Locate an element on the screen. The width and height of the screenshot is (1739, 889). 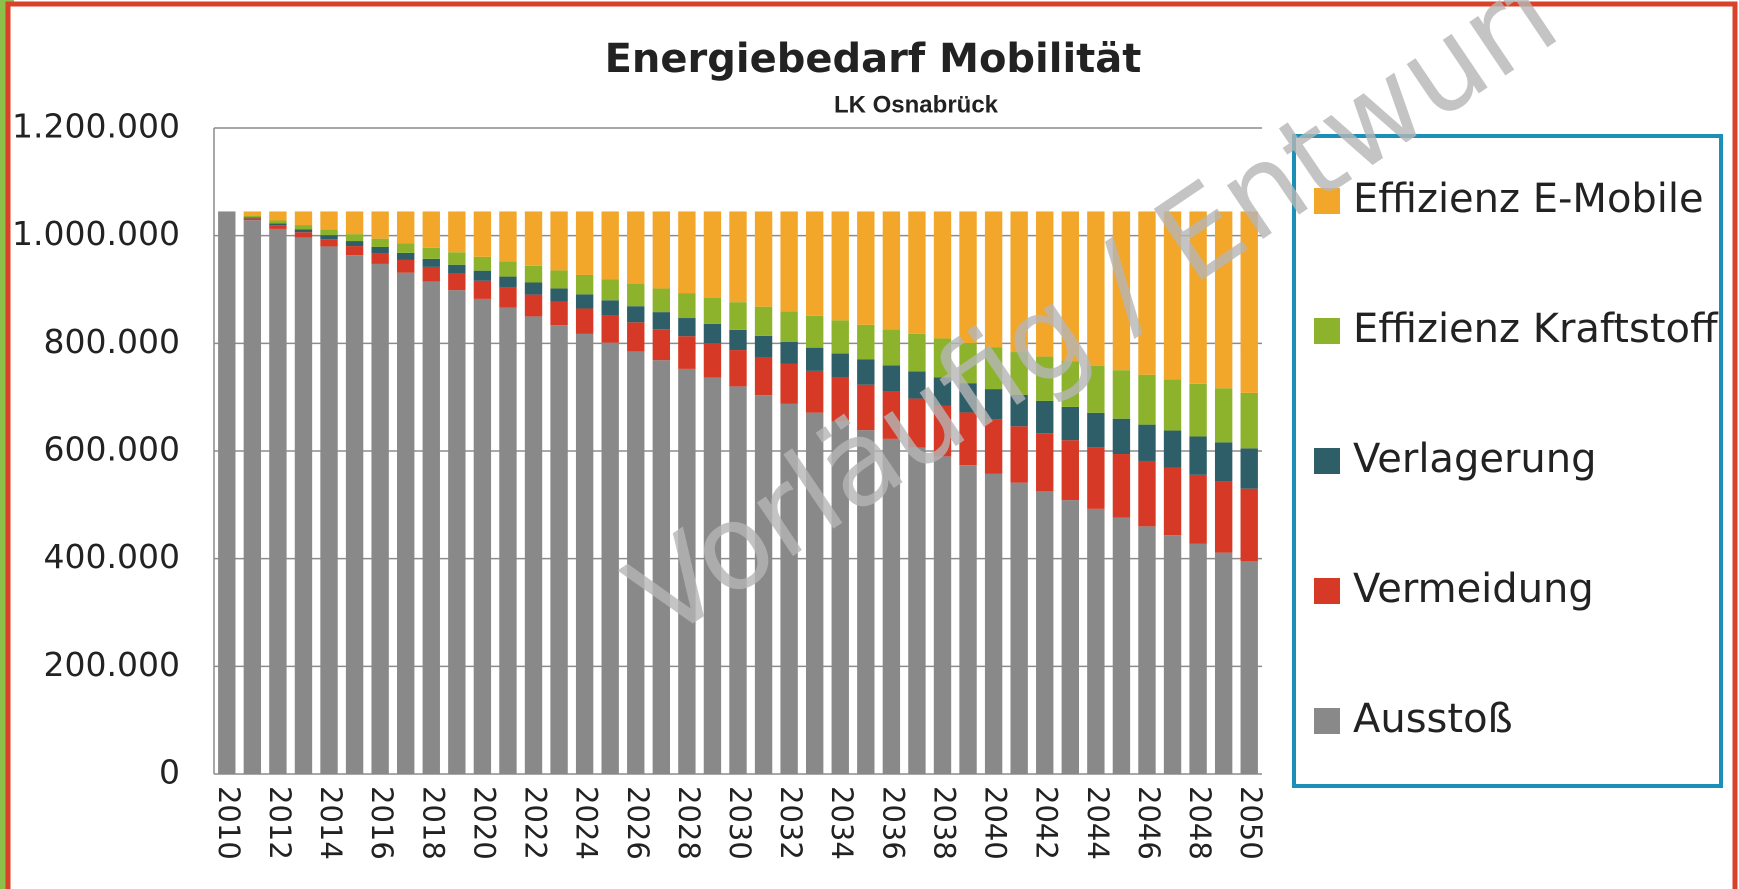
x-tick-label: 2048 is located at coordinates (1200, 823).